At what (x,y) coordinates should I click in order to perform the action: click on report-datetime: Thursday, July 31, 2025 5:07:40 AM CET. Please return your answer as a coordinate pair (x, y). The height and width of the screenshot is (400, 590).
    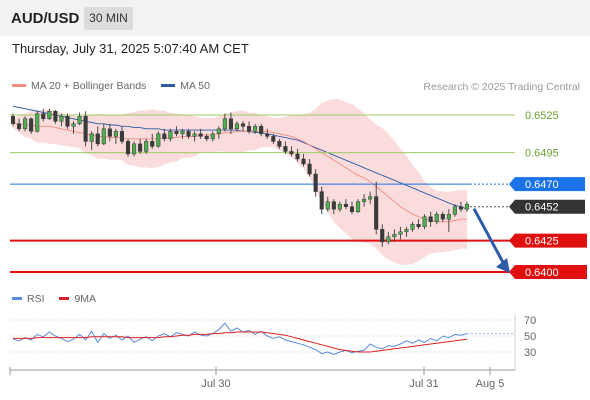
    Looking at the image, I should click on (130, 48).